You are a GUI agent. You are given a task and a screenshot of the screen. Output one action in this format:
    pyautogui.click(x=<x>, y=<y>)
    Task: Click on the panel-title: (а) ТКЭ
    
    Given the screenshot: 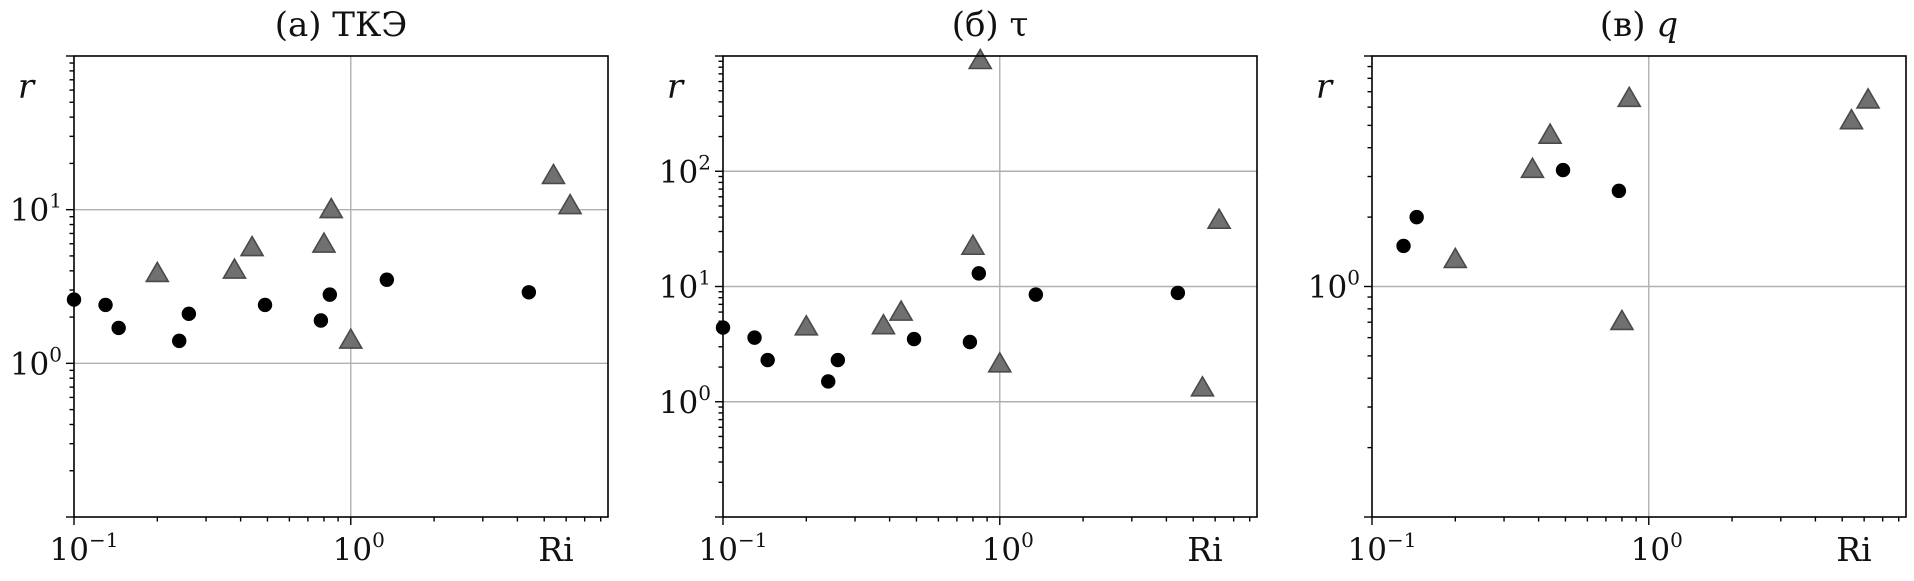 What is the action you would take?
    pyautogui.click(x=341, y=25)
    